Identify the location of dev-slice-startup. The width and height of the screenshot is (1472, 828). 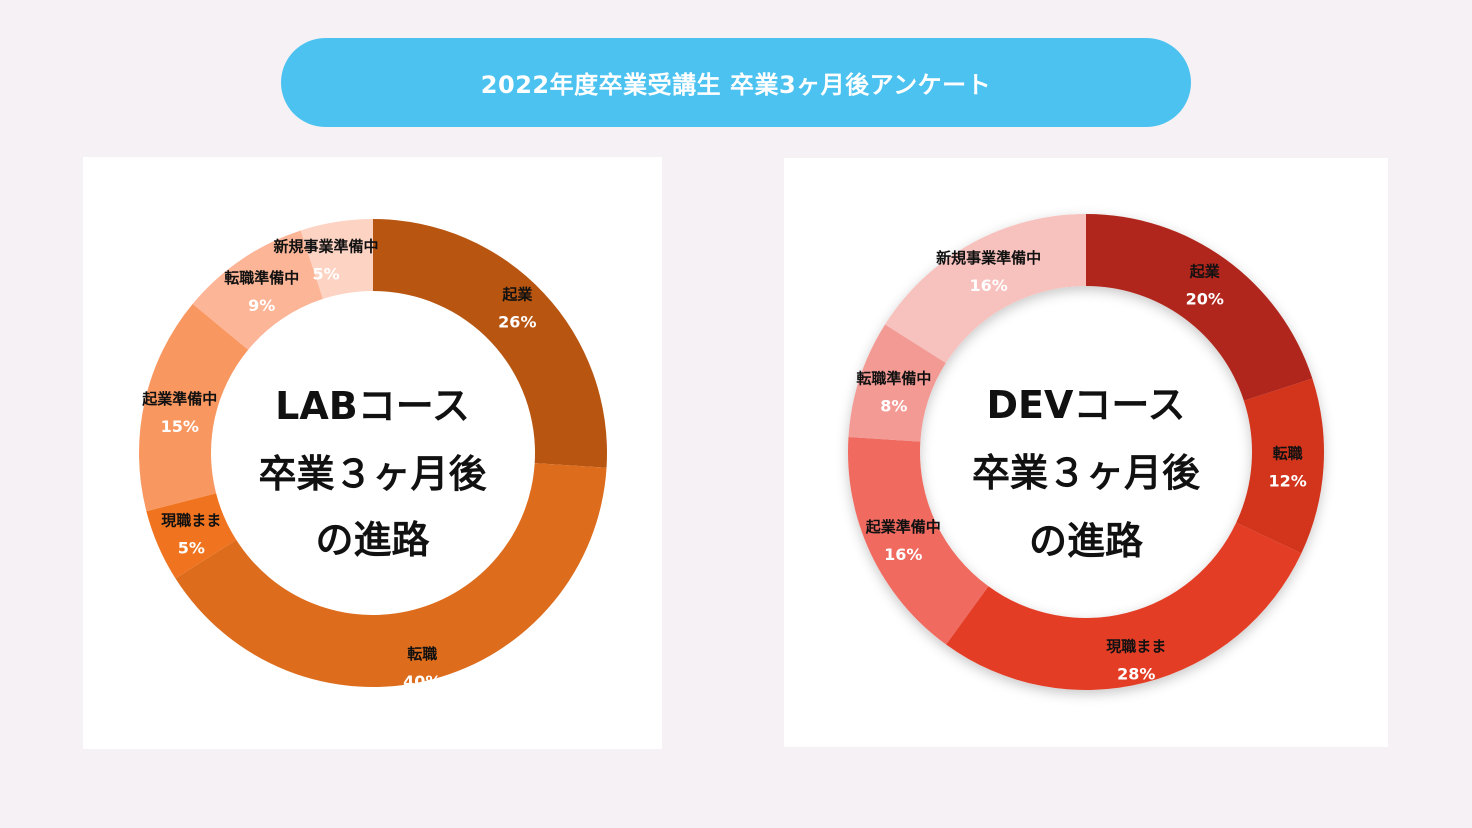
(1199, 307).